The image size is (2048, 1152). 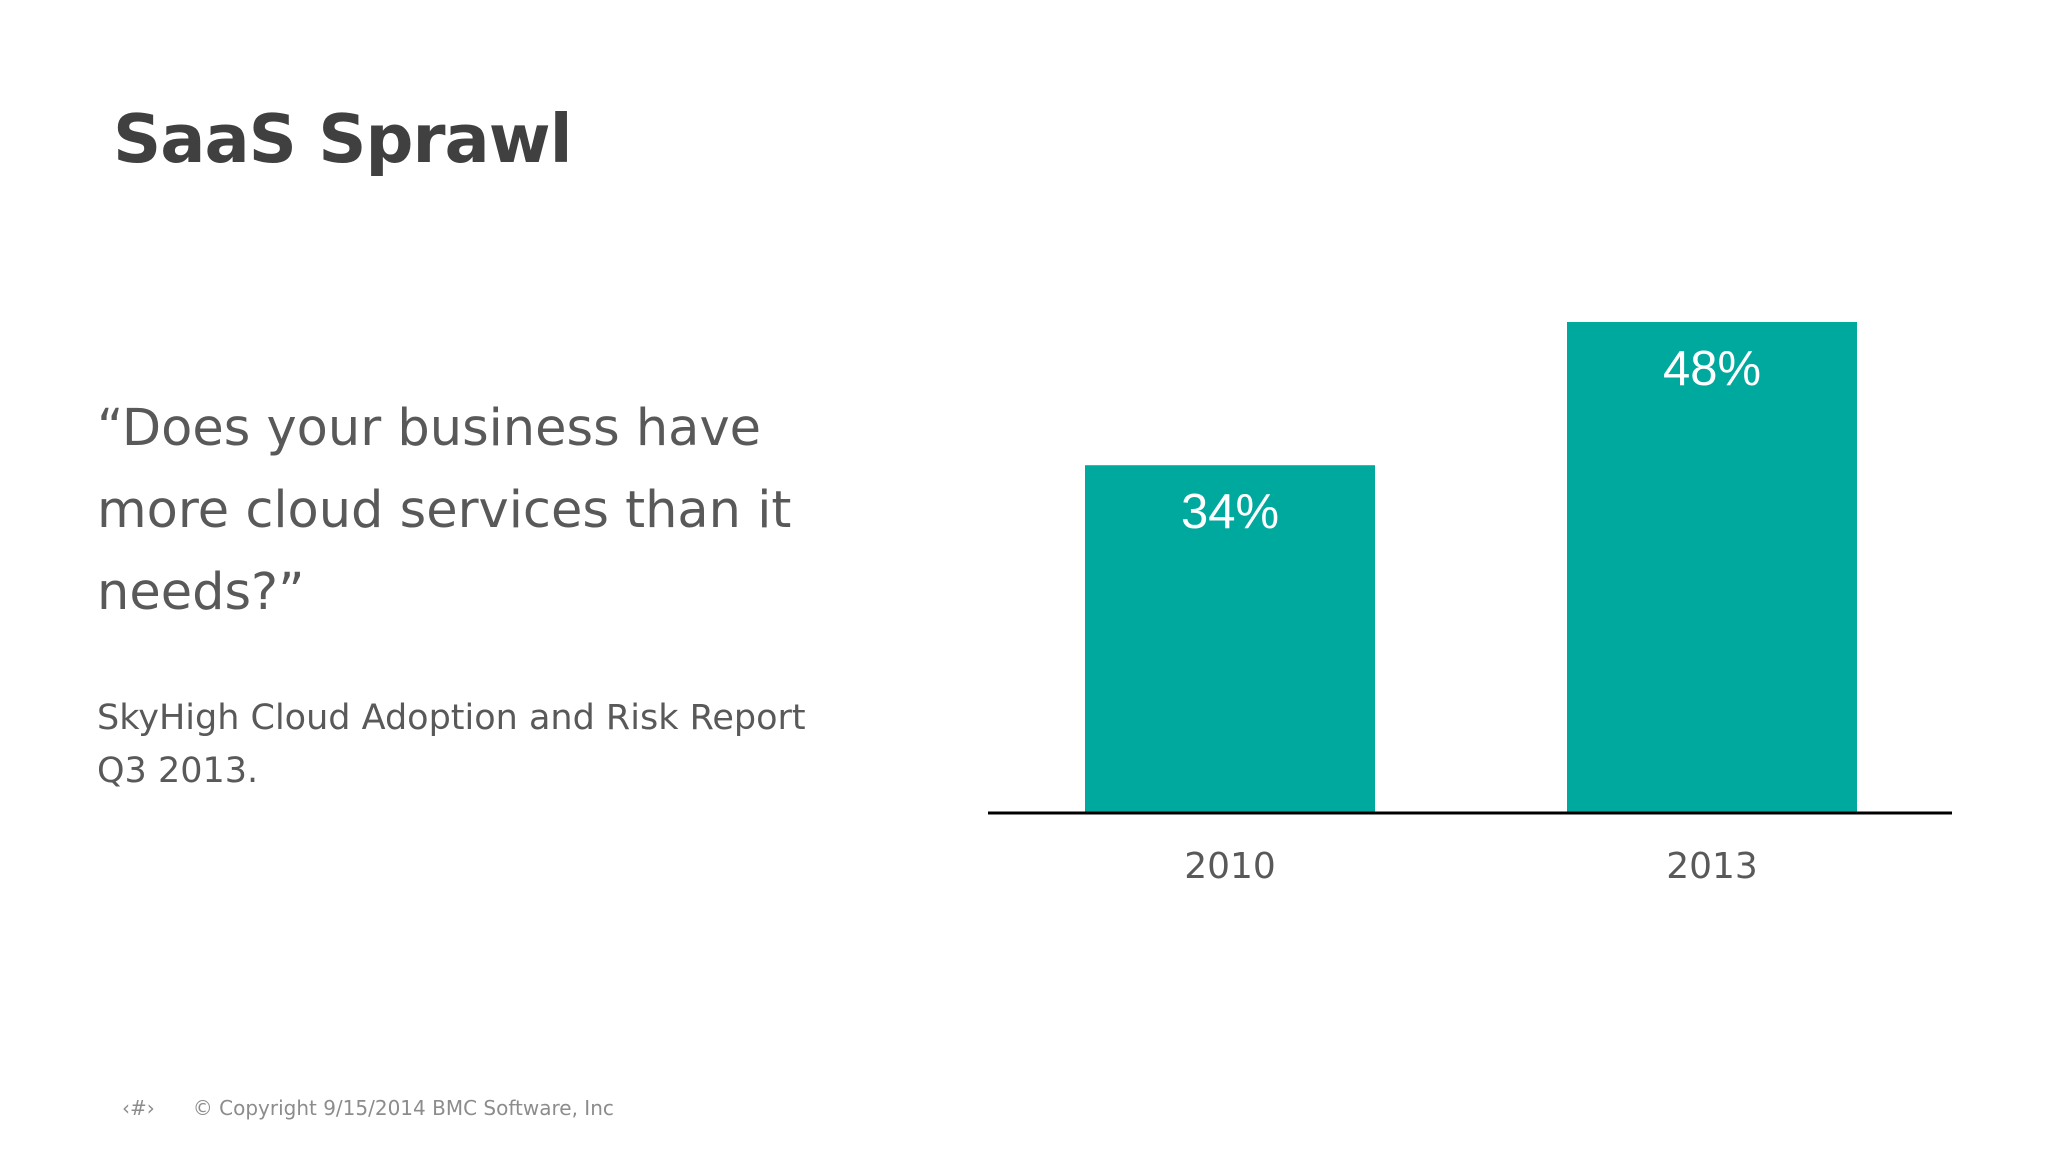 What do you see at coordinates (1471, 614) in the screenshot?
I see `labels-layer: 34% 2010 48% 2013` at bounding box center [1471, 614].